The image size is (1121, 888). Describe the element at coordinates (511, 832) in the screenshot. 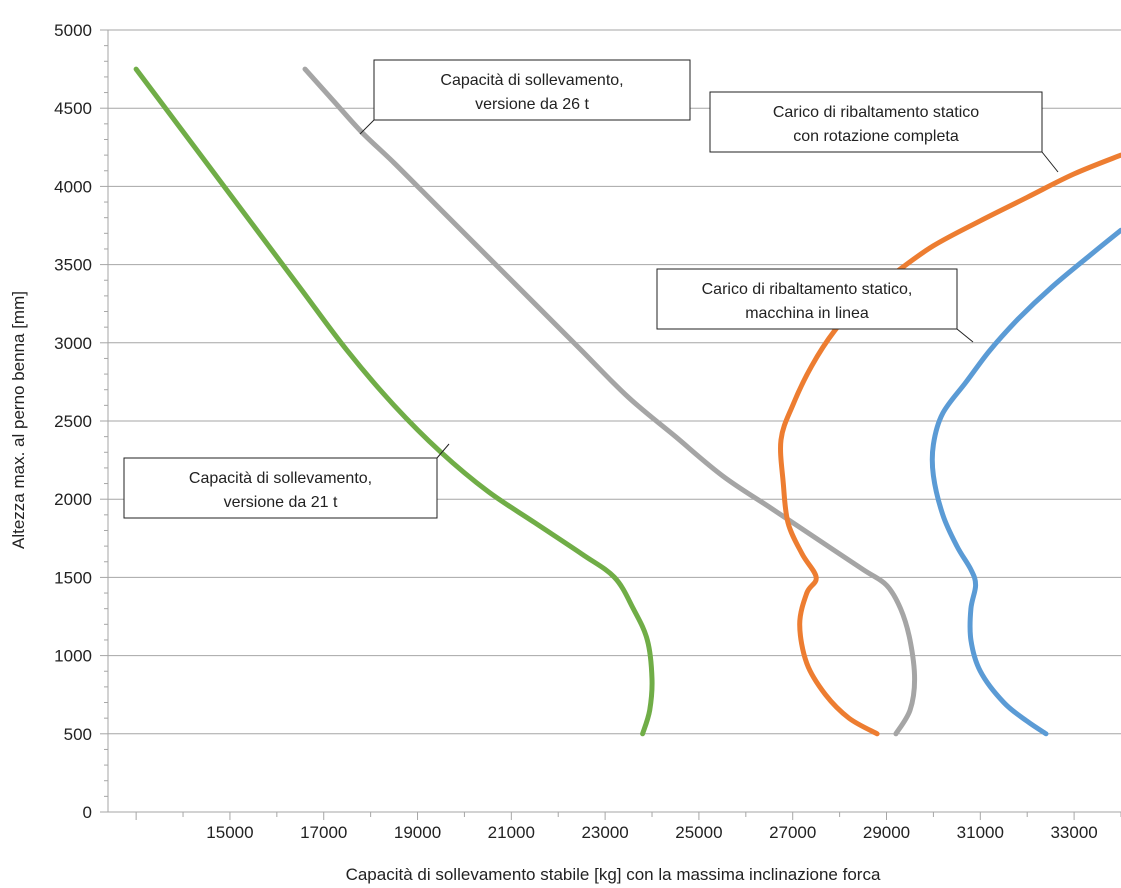

I see `x-tick-label: 21000` at that location.